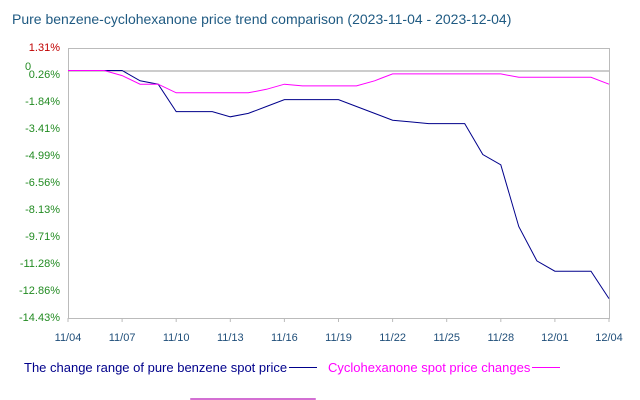 This screenshot has height=400, width=640. I want to click on y-tick-label: 1.31%, so click(44, 48).